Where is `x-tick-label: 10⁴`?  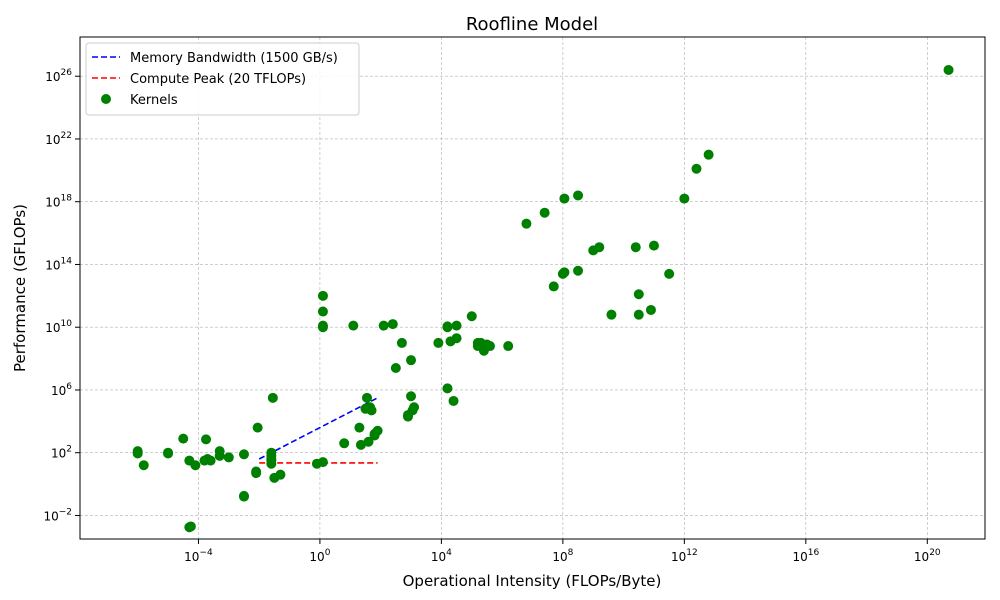 x-tick-label: 10⁴ is located at coordinates (441, 556).